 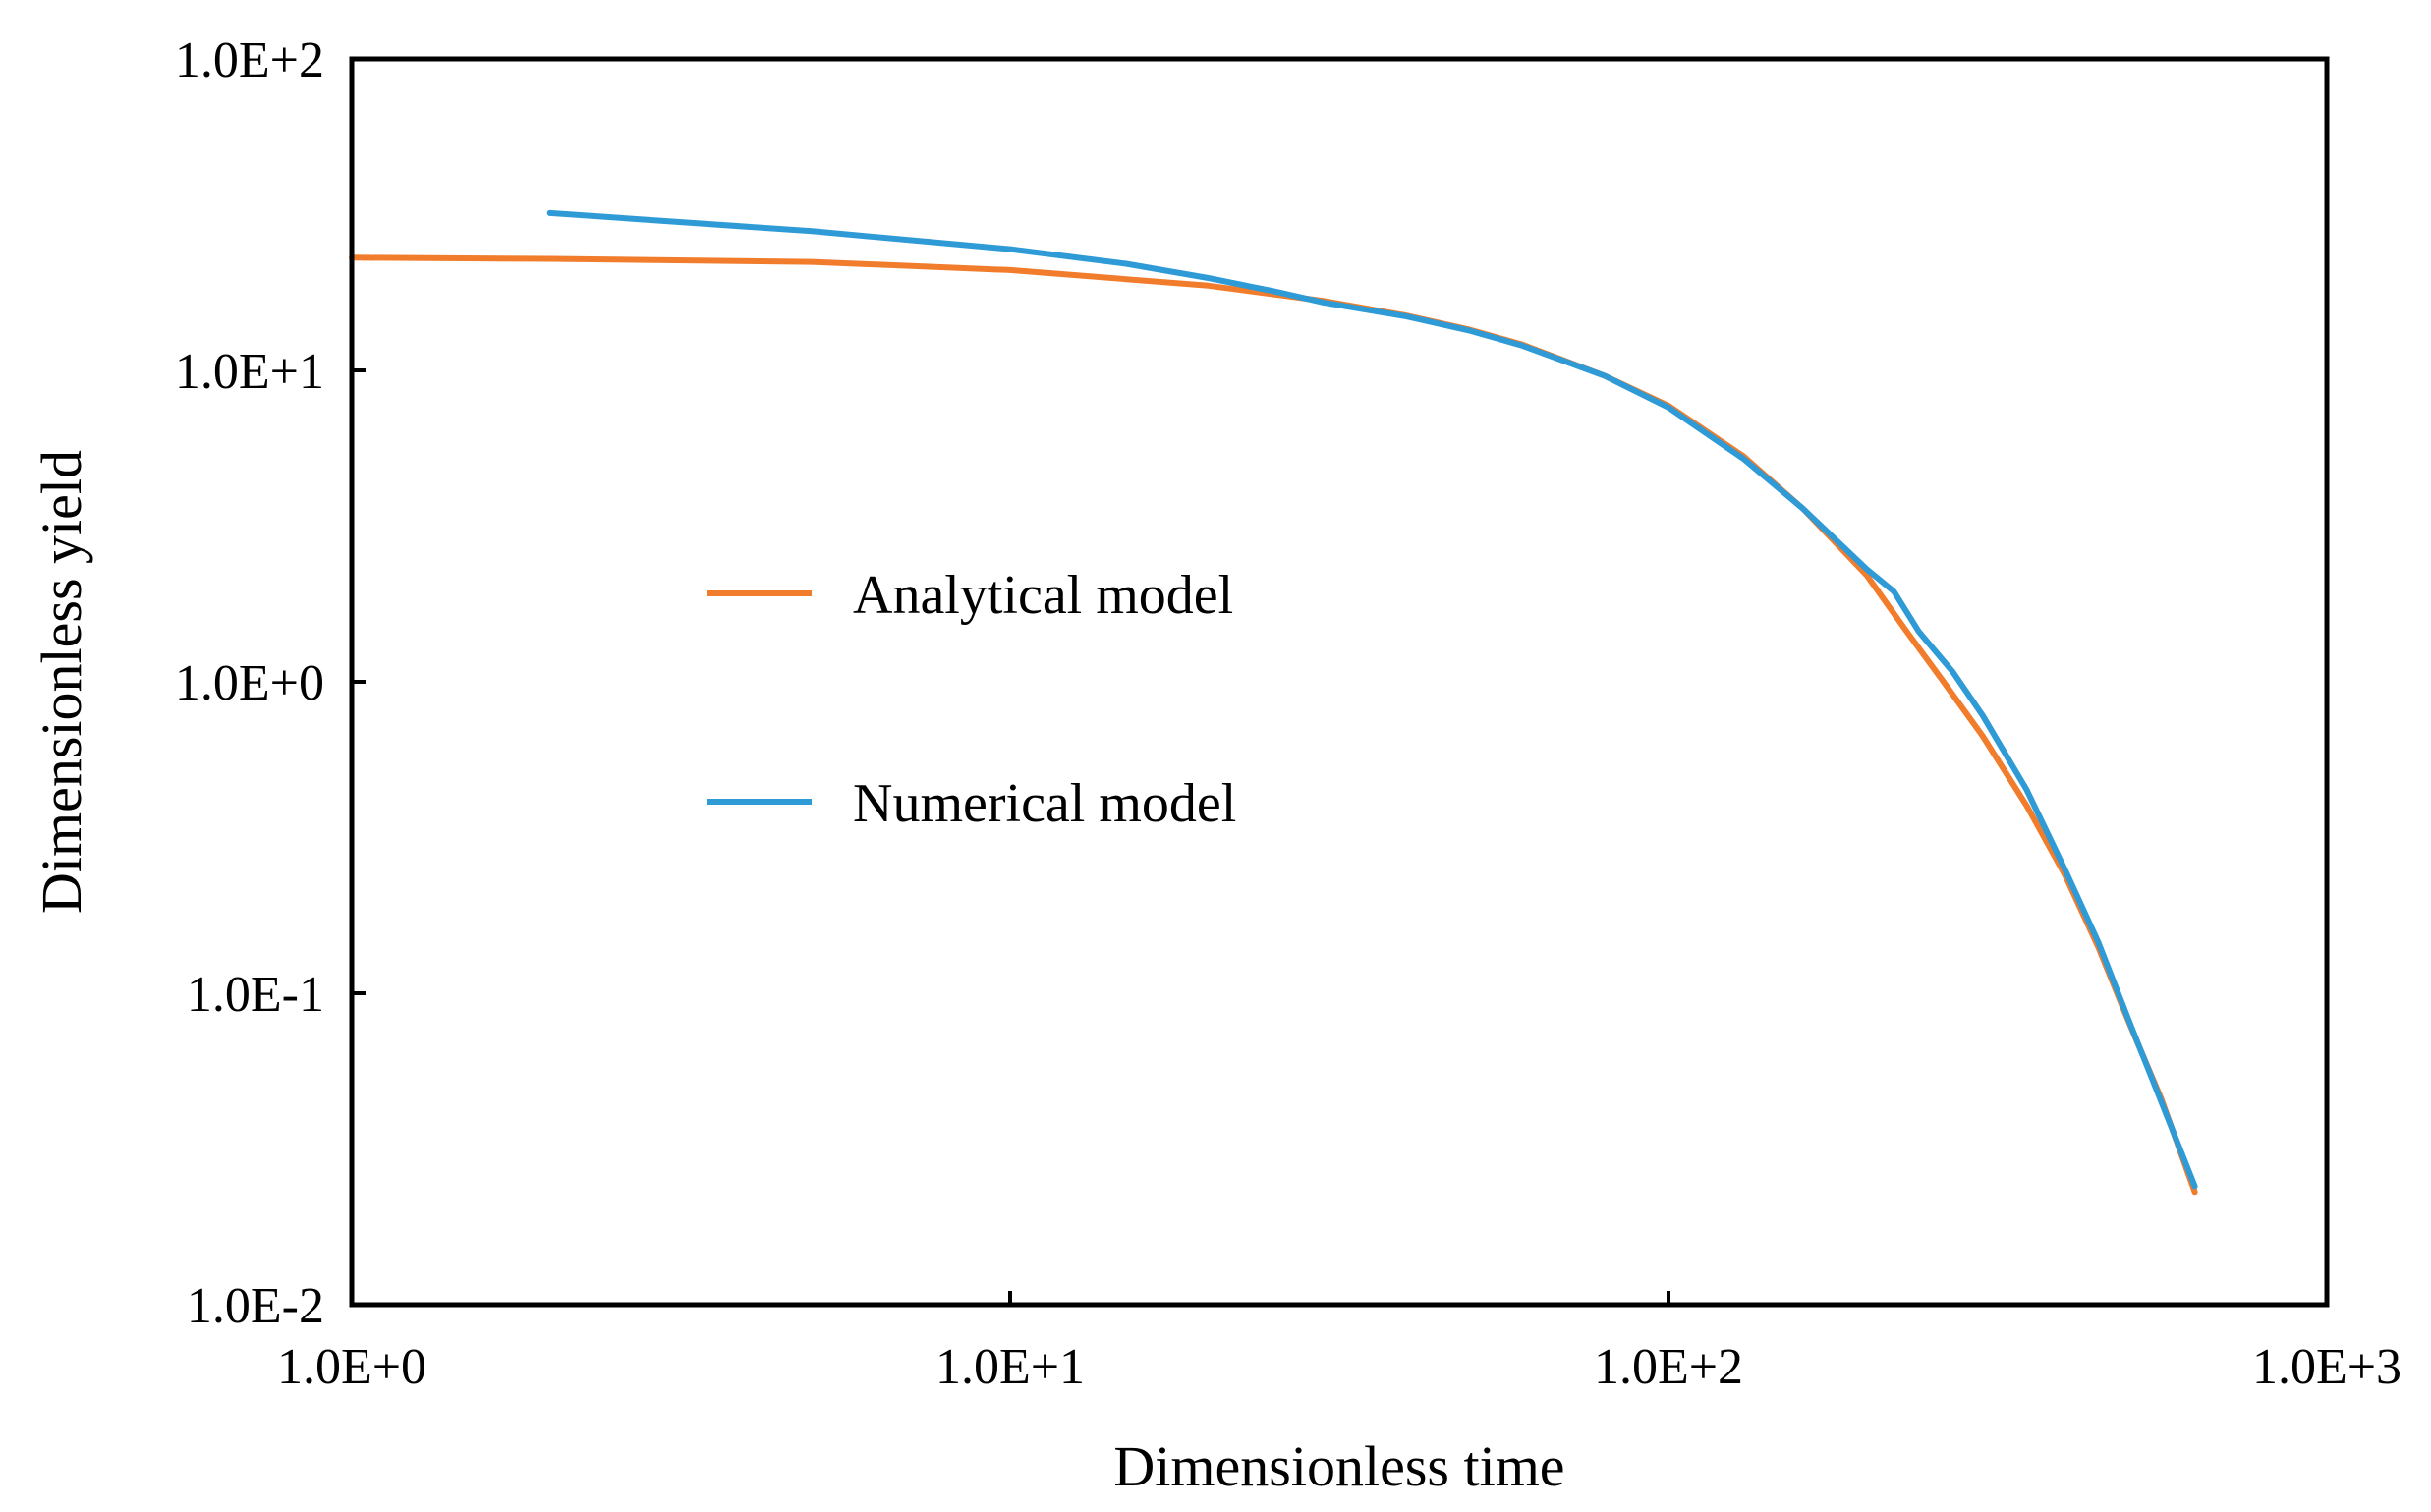 I want to click on x-axis-title: Dimensionless time, so click(x=1338, y=1466).